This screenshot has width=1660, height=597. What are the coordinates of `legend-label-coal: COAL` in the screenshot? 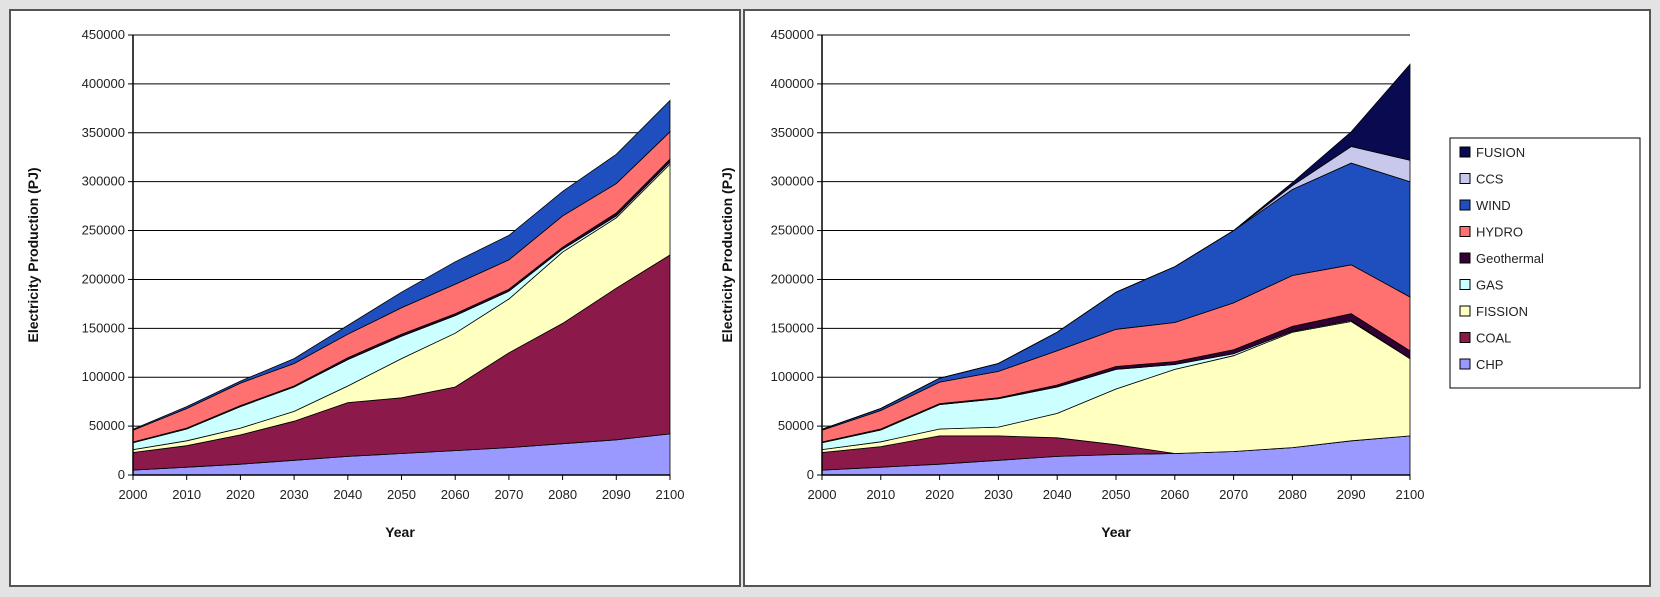 It's located at (1493, 338).